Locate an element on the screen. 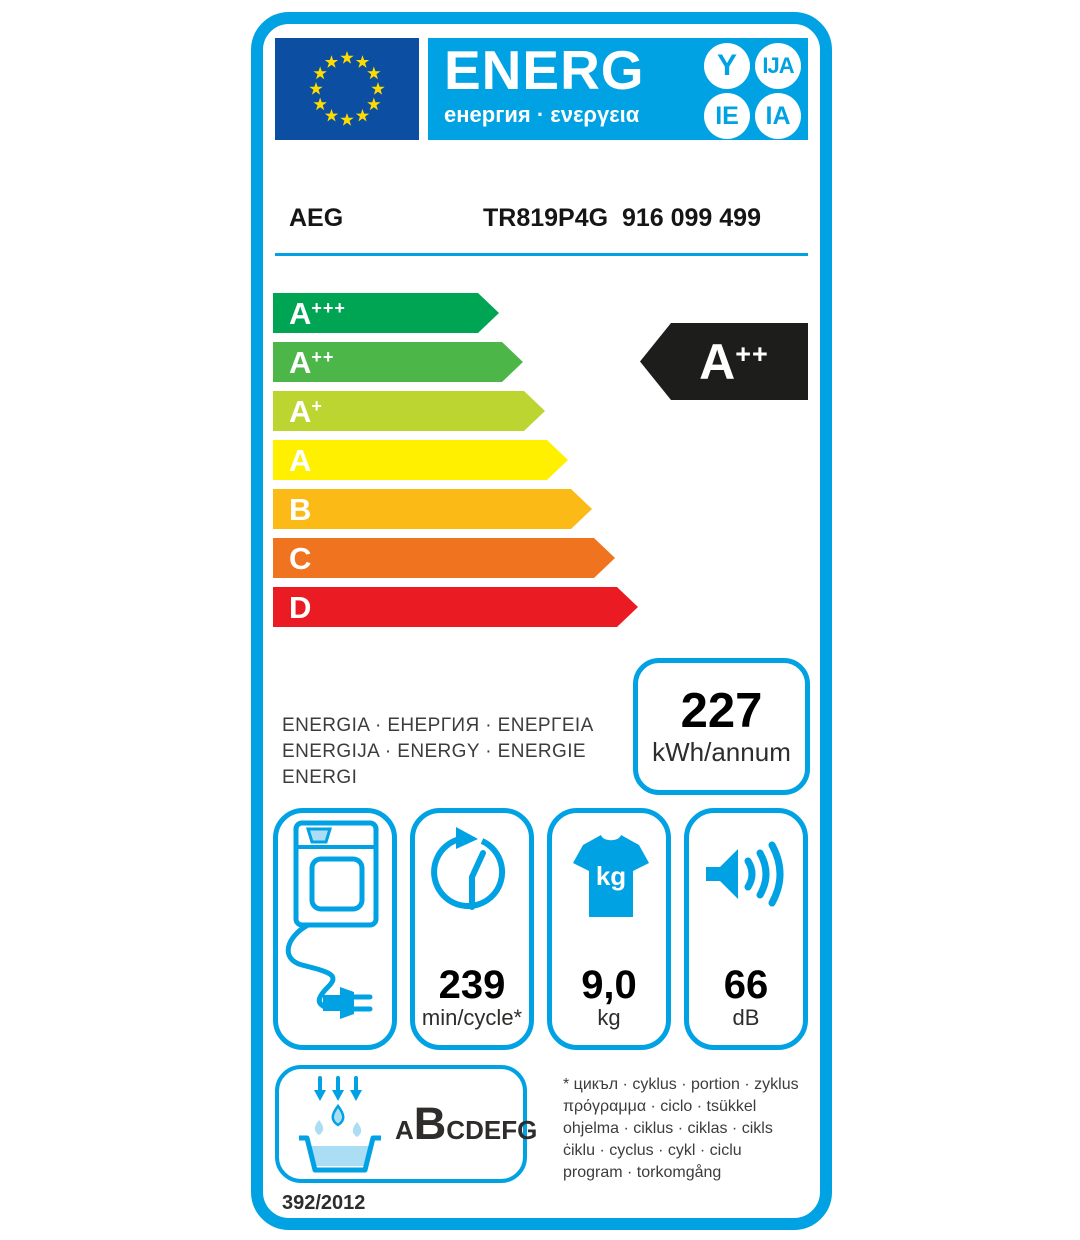 This screenshot has height=1240, width=1080. brand-name: AEG is located at coordinates (316, 218).